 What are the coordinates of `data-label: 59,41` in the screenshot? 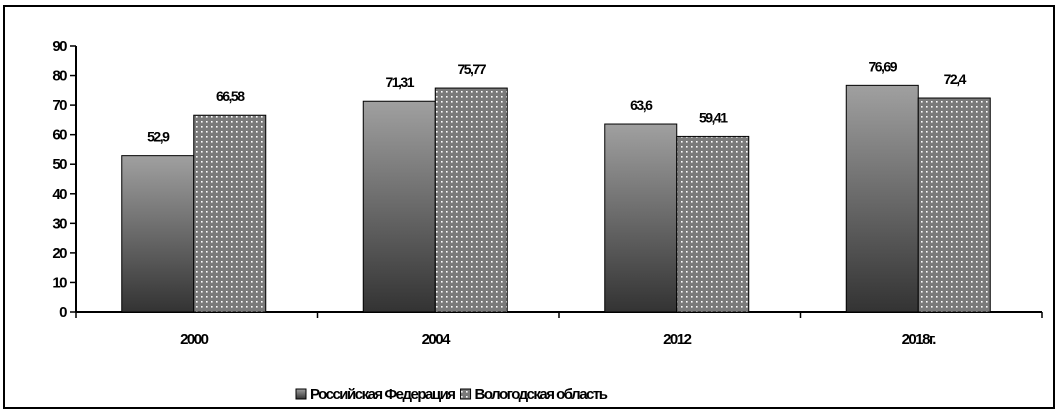 It's located at (713, 117).